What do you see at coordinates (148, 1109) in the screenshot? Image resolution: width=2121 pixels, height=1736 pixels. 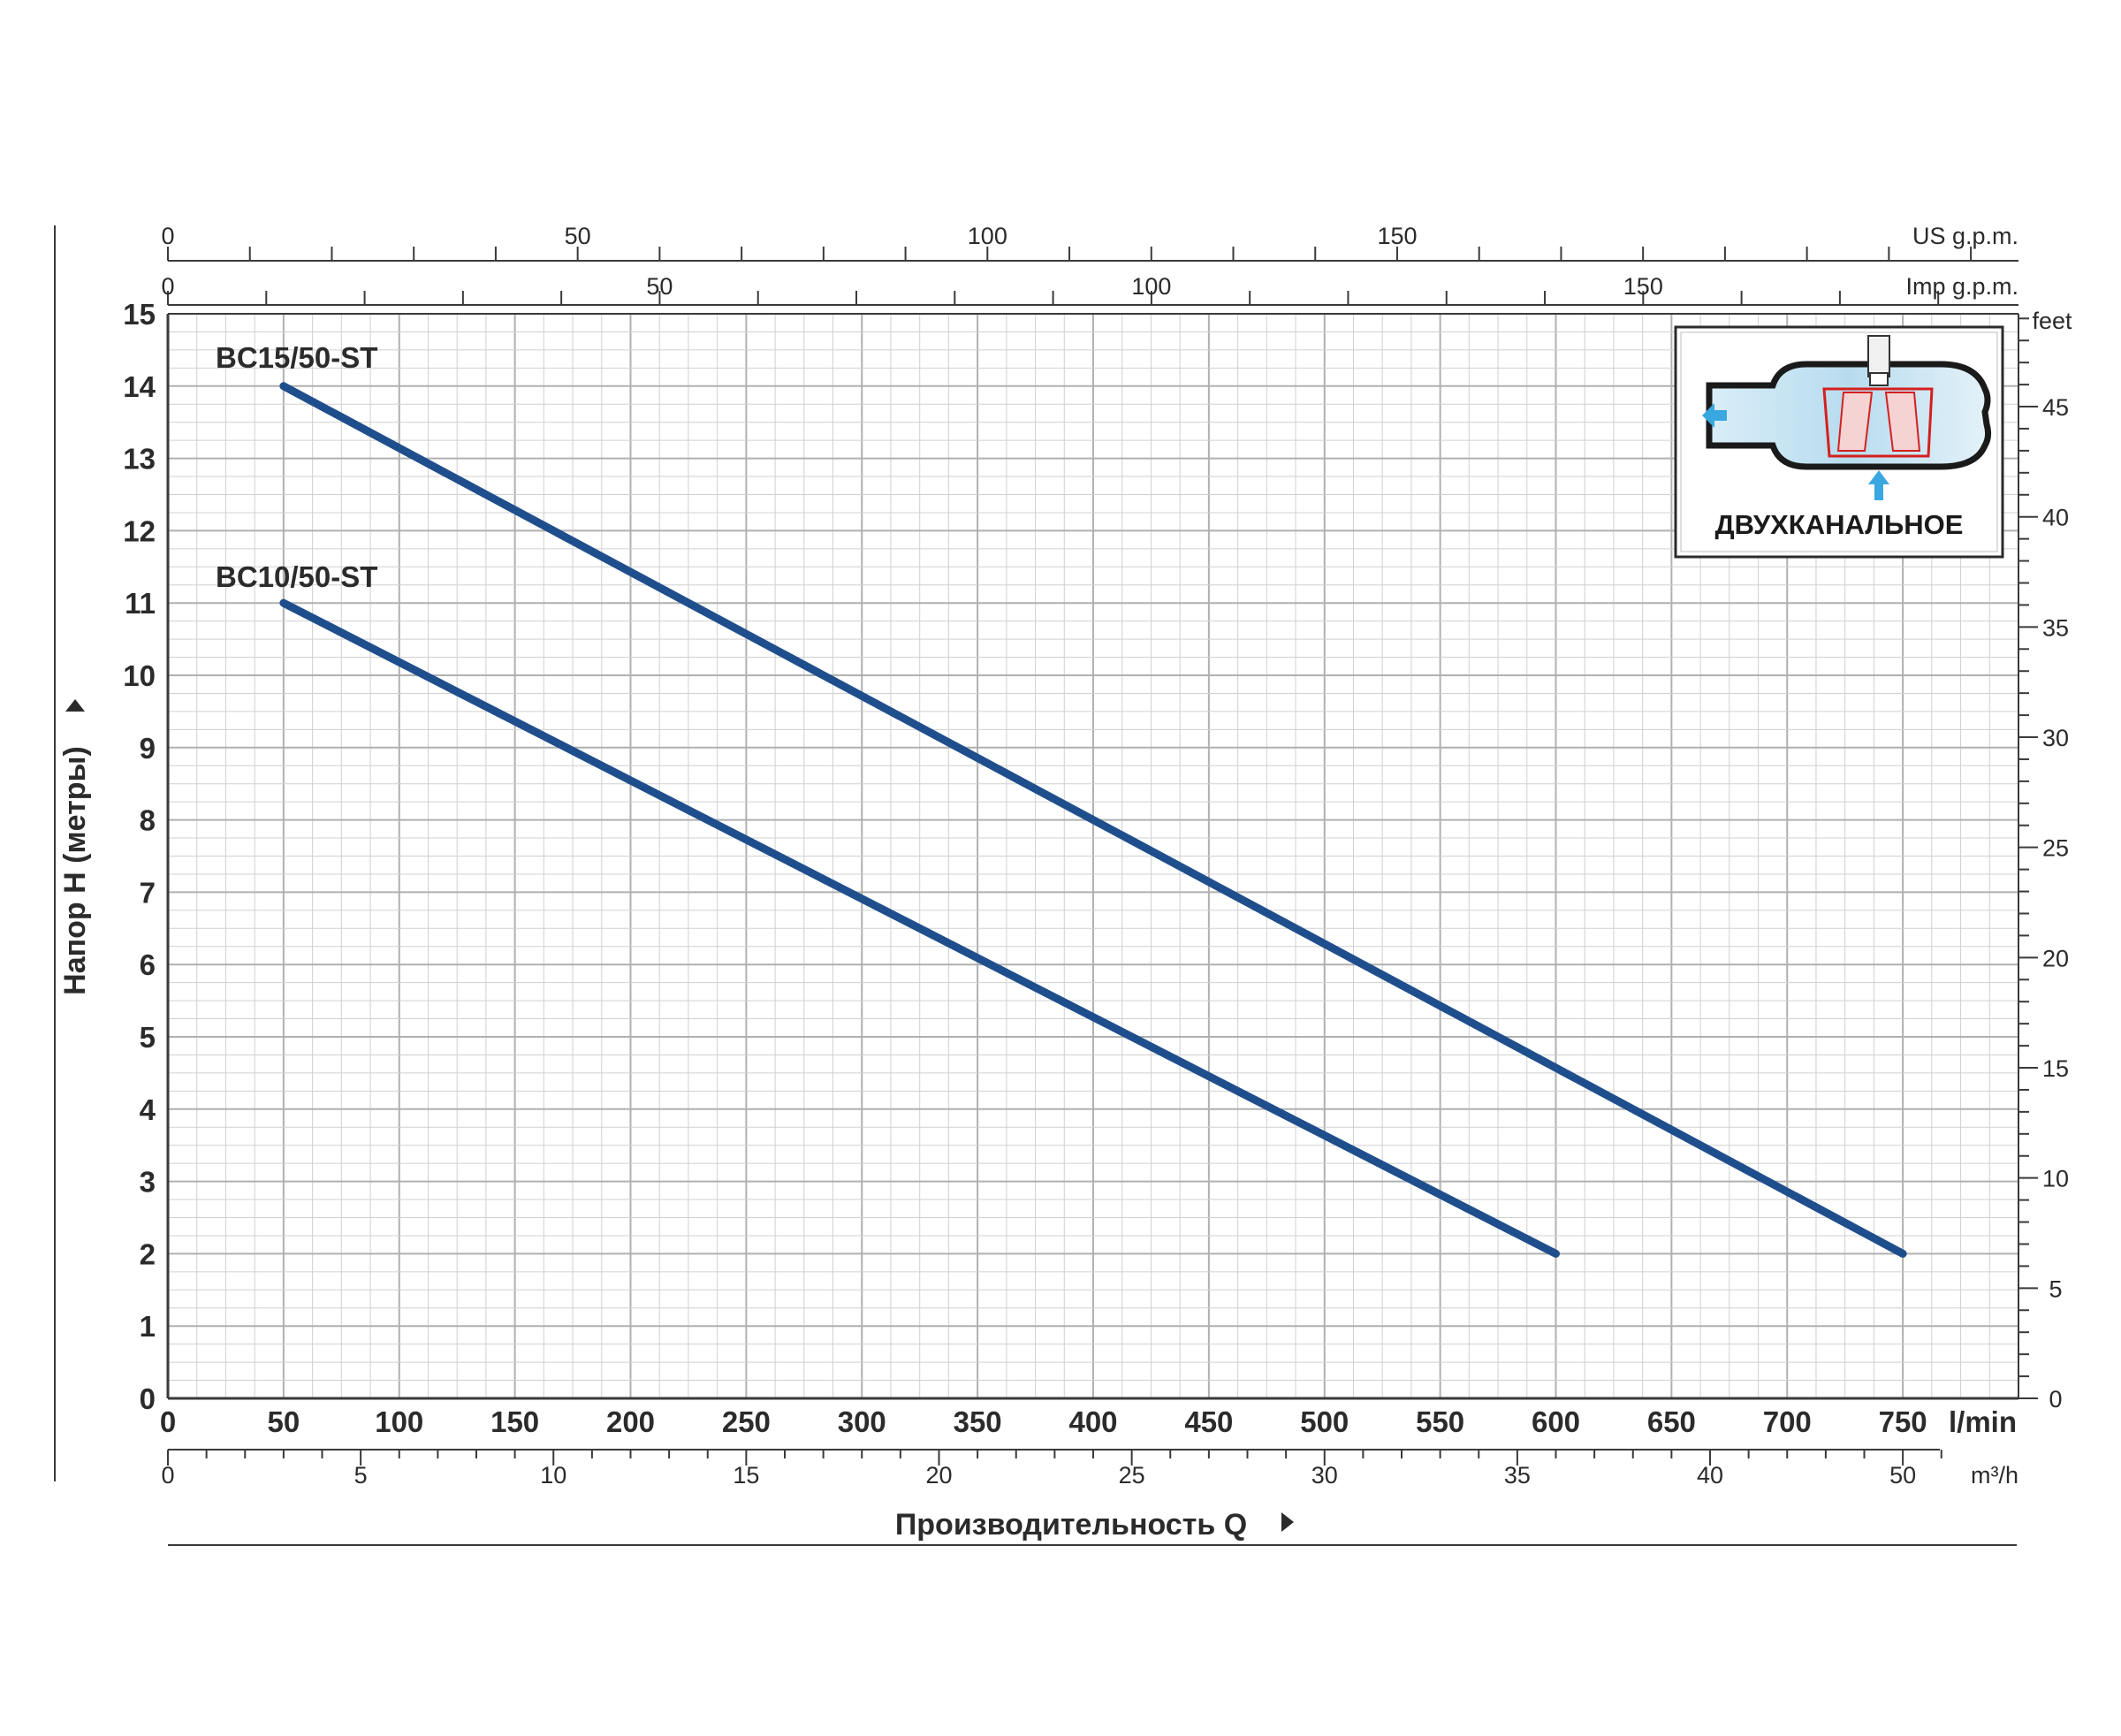 I see `y-tick-label: 4` at bounding box center [148, 1109].